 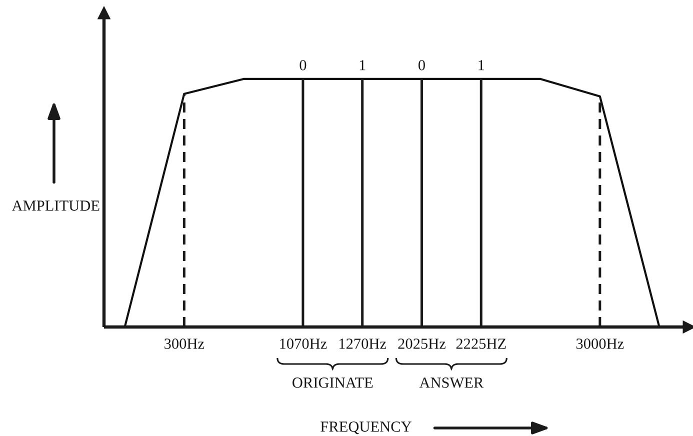 What do you see at coordinates (366, 428) in the screenshot?
I see `x-axis-title: FREQUENCY` at bounding box center [366, 428].